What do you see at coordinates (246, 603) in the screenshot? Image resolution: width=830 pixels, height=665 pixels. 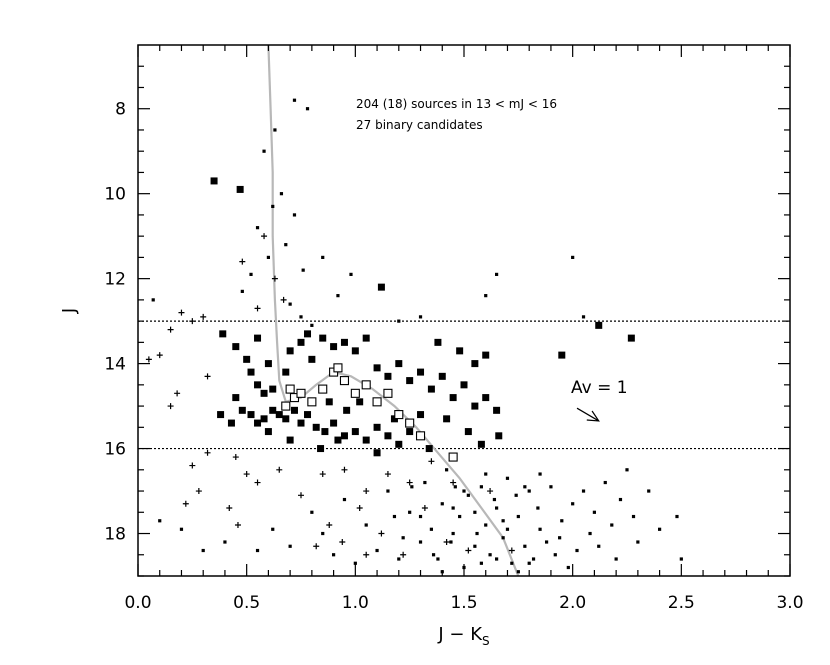 I see `x-tick-label: 0.5` at bounding box center [246, 603].